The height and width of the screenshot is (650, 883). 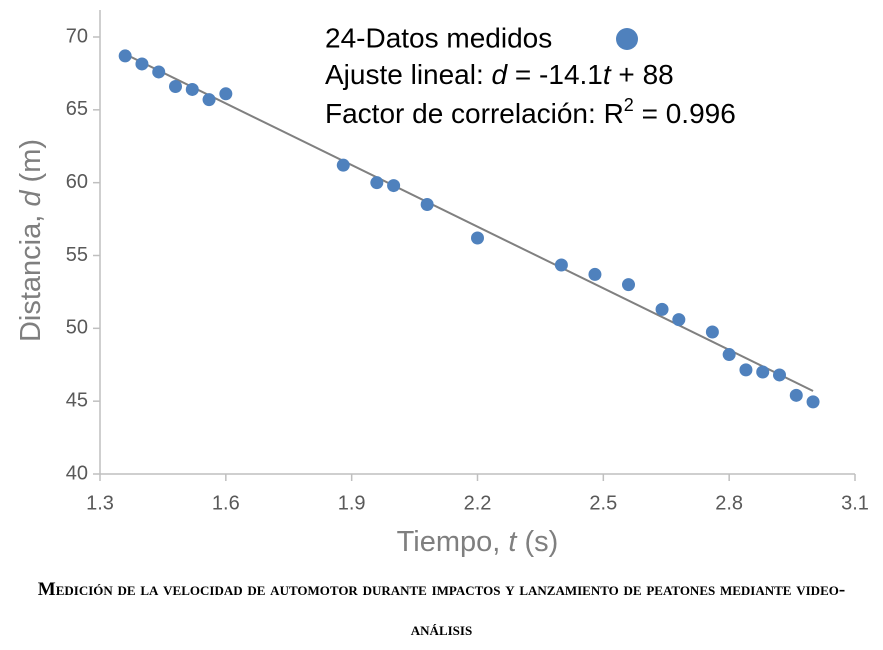 What do you see at coordinates (100, 503) in the screenshot?
I see `x-tick-label: 1.3` at bounding box center [100, 503].